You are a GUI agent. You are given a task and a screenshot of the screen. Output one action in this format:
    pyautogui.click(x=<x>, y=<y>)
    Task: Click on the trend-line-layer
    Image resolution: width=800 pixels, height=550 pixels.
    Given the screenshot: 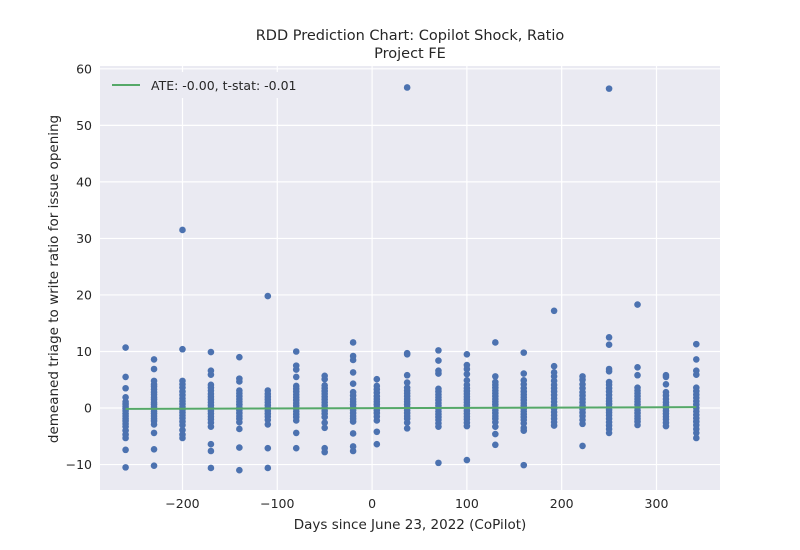 What is the action you would take?
    pyautogui.click(x=411, y=408)
    